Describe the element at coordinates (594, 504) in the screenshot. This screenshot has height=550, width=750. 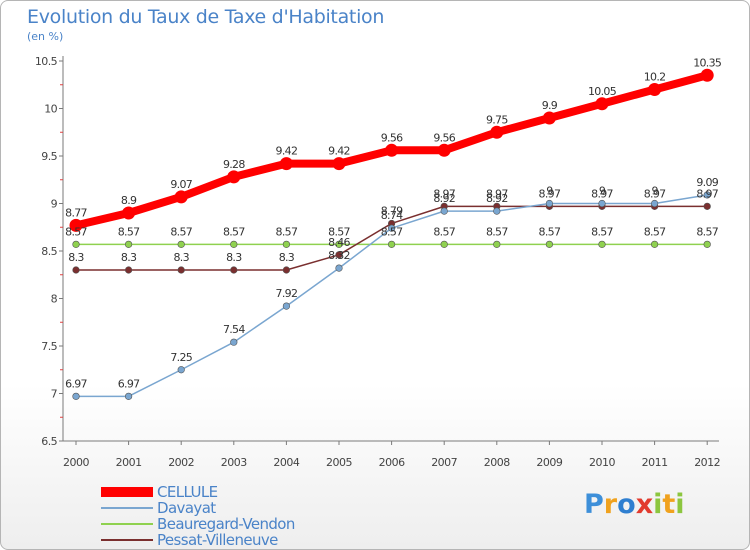
I see `logo-letter: P` at that location.